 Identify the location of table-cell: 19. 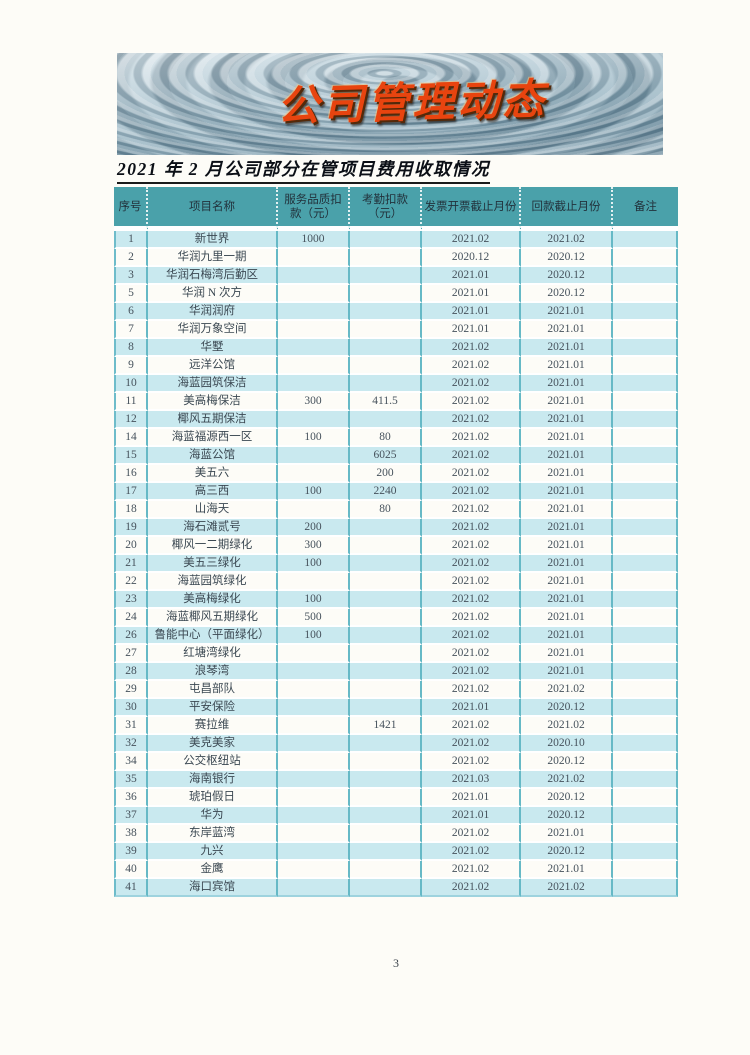
(131, 528).